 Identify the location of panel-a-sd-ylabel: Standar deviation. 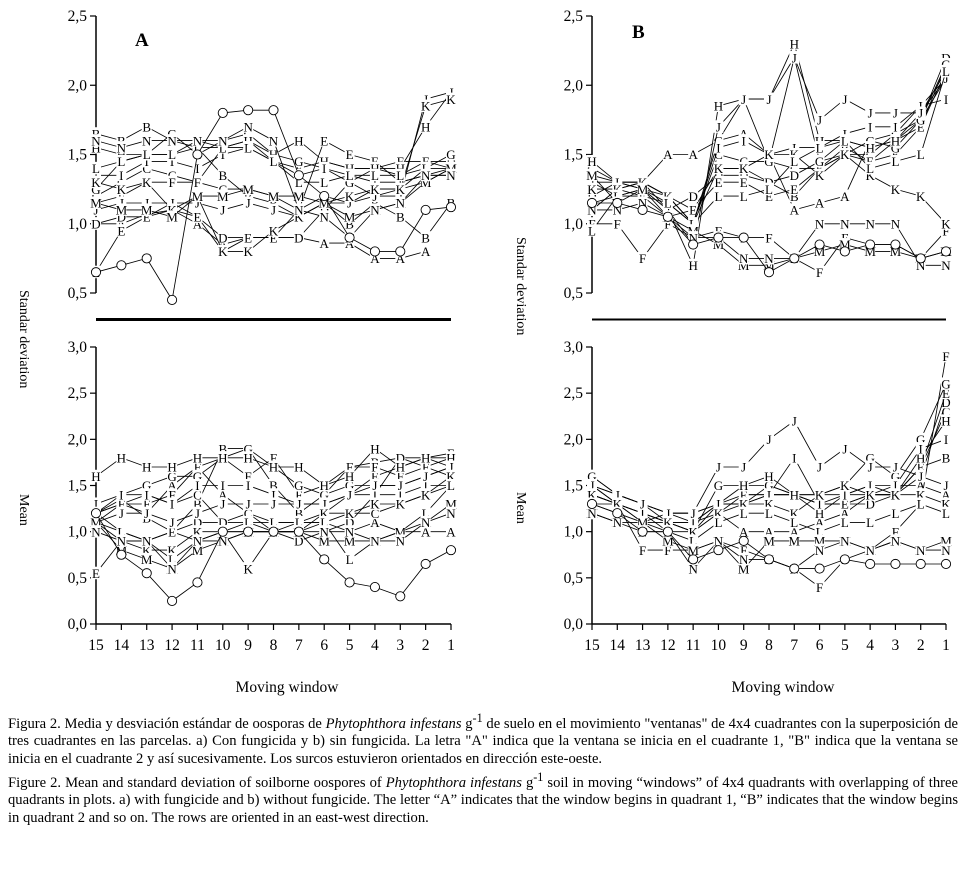
(23, 339).